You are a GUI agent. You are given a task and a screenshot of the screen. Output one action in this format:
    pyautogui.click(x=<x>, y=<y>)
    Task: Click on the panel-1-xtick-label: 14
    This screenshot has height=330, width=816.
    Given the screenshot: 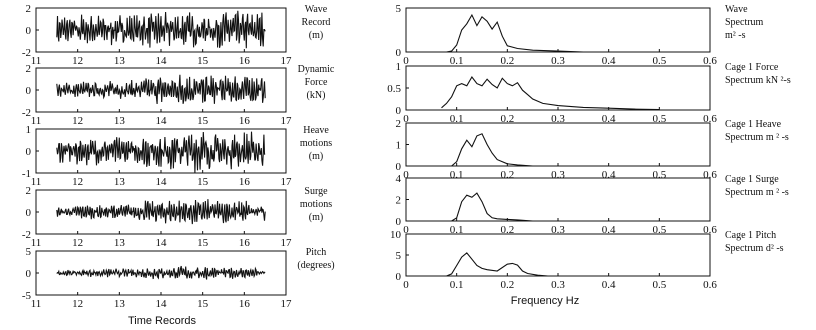 What is the action you would take?
    pyautogui.click(x=162, y=121)
    